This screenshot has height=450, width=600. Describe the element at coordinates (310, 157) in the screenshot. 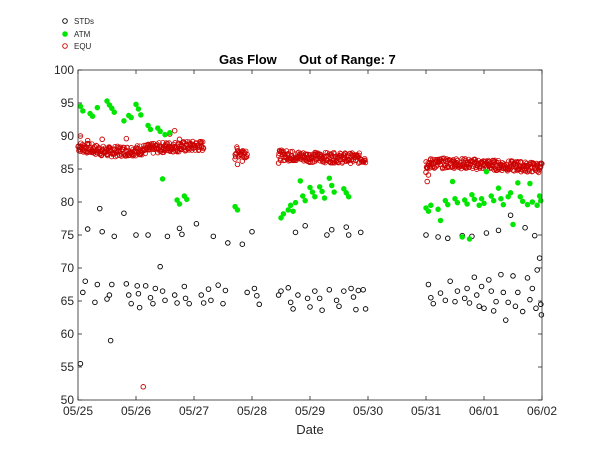

I see `equ-band-layer` at that location.